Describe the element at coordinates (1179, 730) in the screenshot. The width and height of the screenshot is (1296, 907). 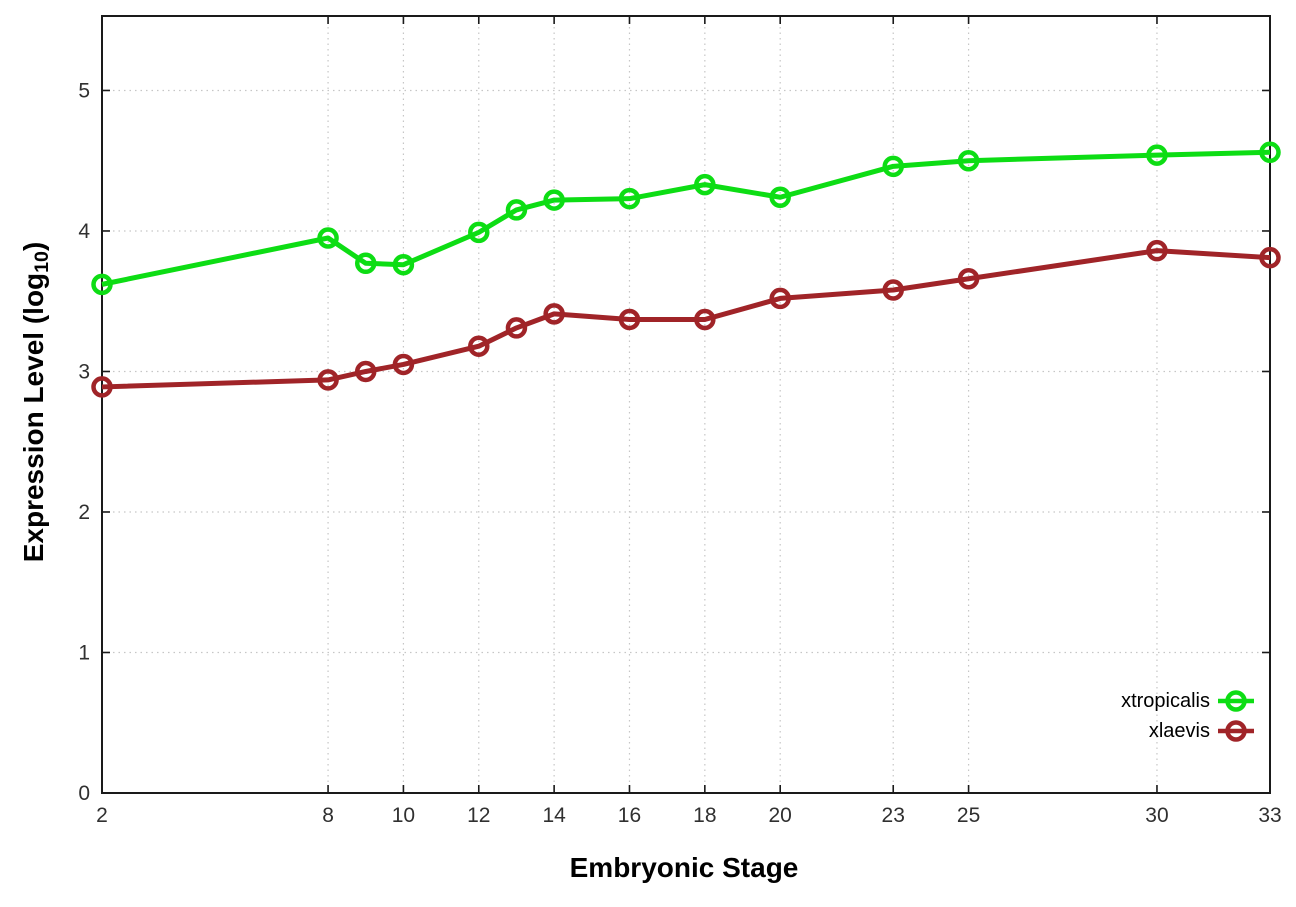
I see `legend-label-xlaevis: xlaevis` at that location.